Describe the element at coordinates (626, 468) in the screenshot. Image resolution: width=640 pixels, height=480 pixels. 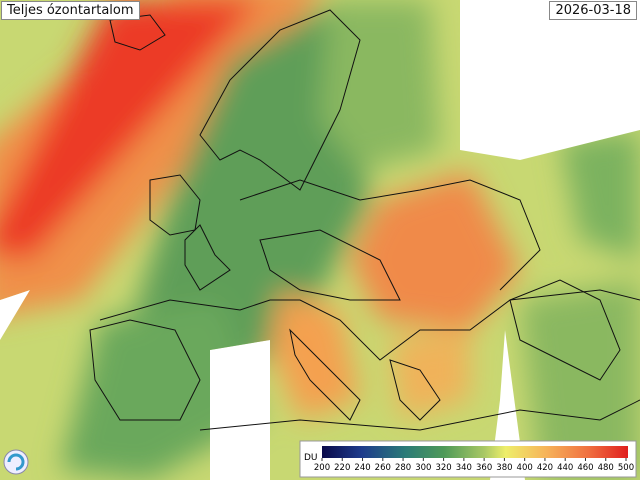
I see `colorbar-tick-label: 500` at that location.